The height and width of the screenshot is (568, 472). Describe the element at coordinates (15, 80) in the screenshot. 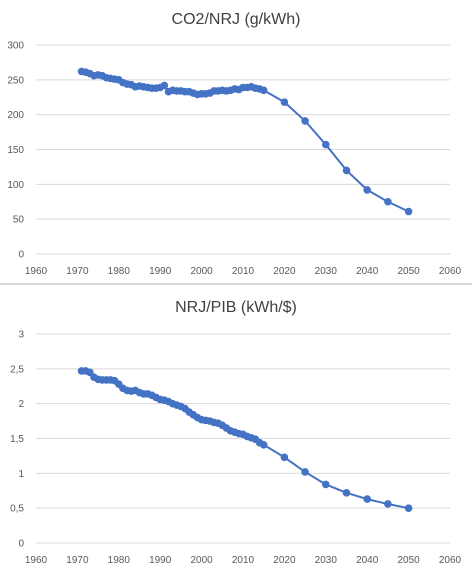

I see `y-tick-label: 250` at that location.